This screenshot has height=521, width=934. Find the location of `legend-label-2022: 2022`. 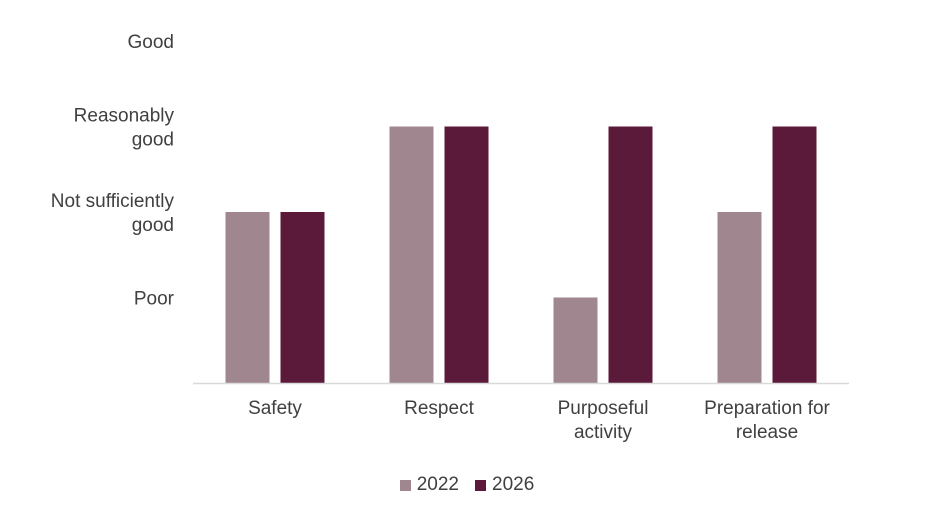

legend-label-2022: 2022 is located at coordinates (437, 484).